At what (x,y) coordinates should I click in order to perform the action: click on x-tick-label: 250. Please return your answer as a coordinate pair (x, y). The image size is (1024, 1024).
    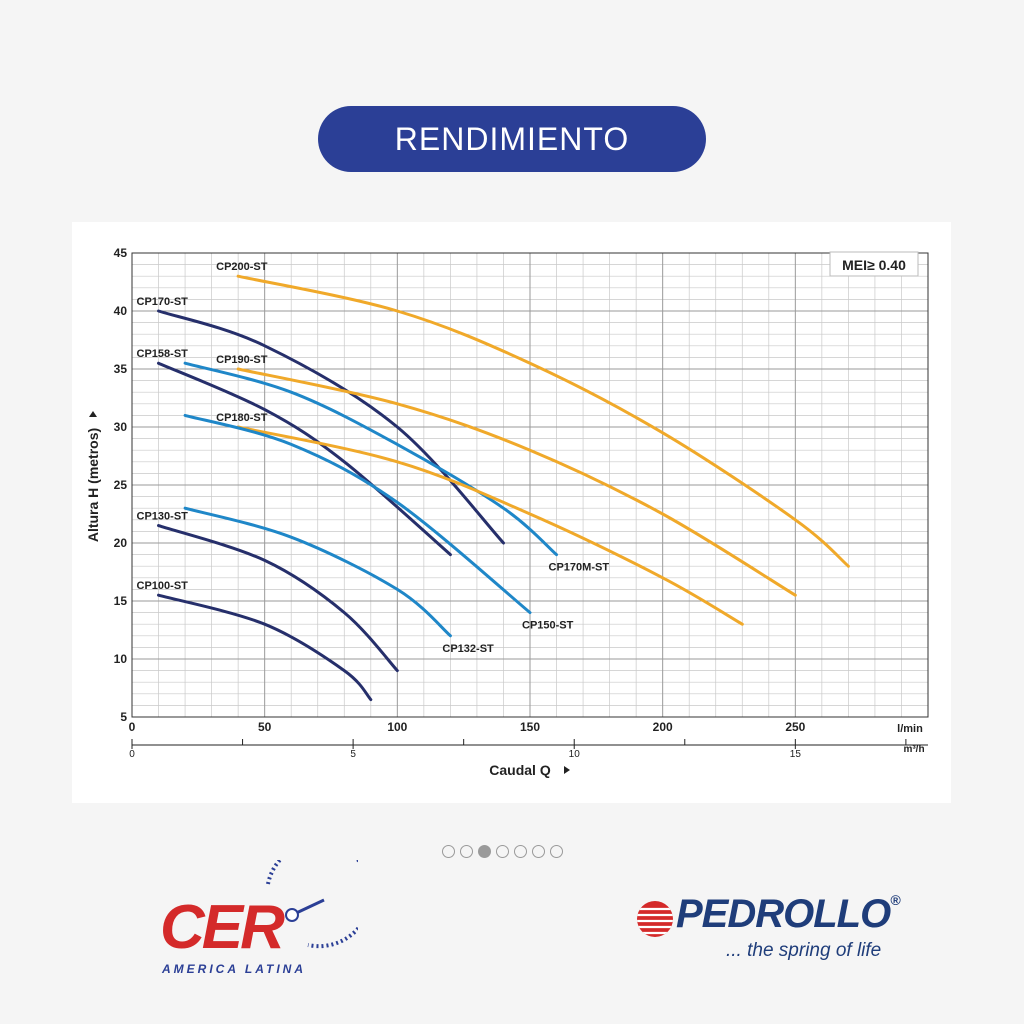
    Looking at the image, I should click on (795, 727).